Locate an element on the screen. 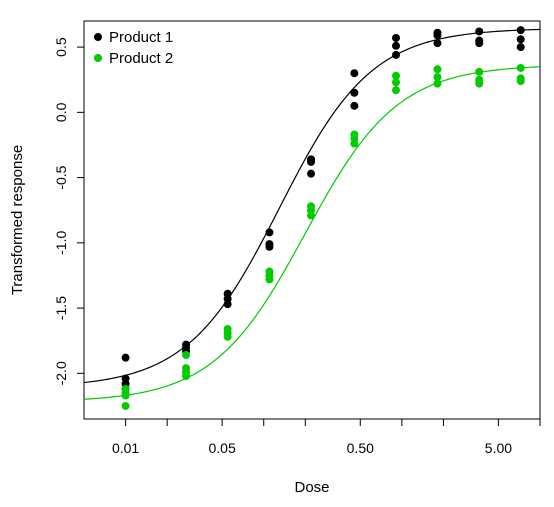 The width and height of the screenshot is (554, 507). legend: Product 1 Product 2 is located at coordinates (133, 48).